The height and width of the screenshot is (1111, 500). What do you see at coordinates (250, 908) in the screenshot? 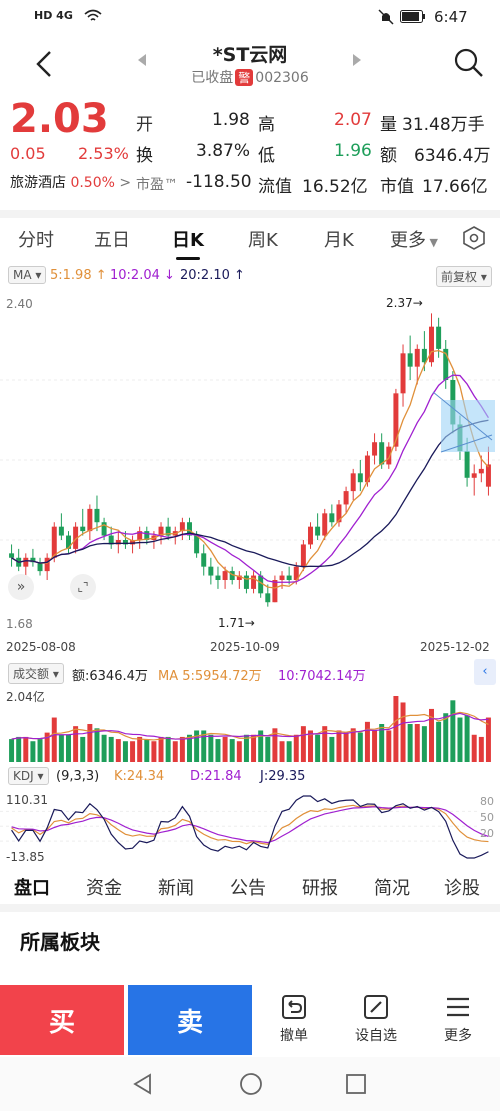
I see `divider` at bounding box center [250, 908].